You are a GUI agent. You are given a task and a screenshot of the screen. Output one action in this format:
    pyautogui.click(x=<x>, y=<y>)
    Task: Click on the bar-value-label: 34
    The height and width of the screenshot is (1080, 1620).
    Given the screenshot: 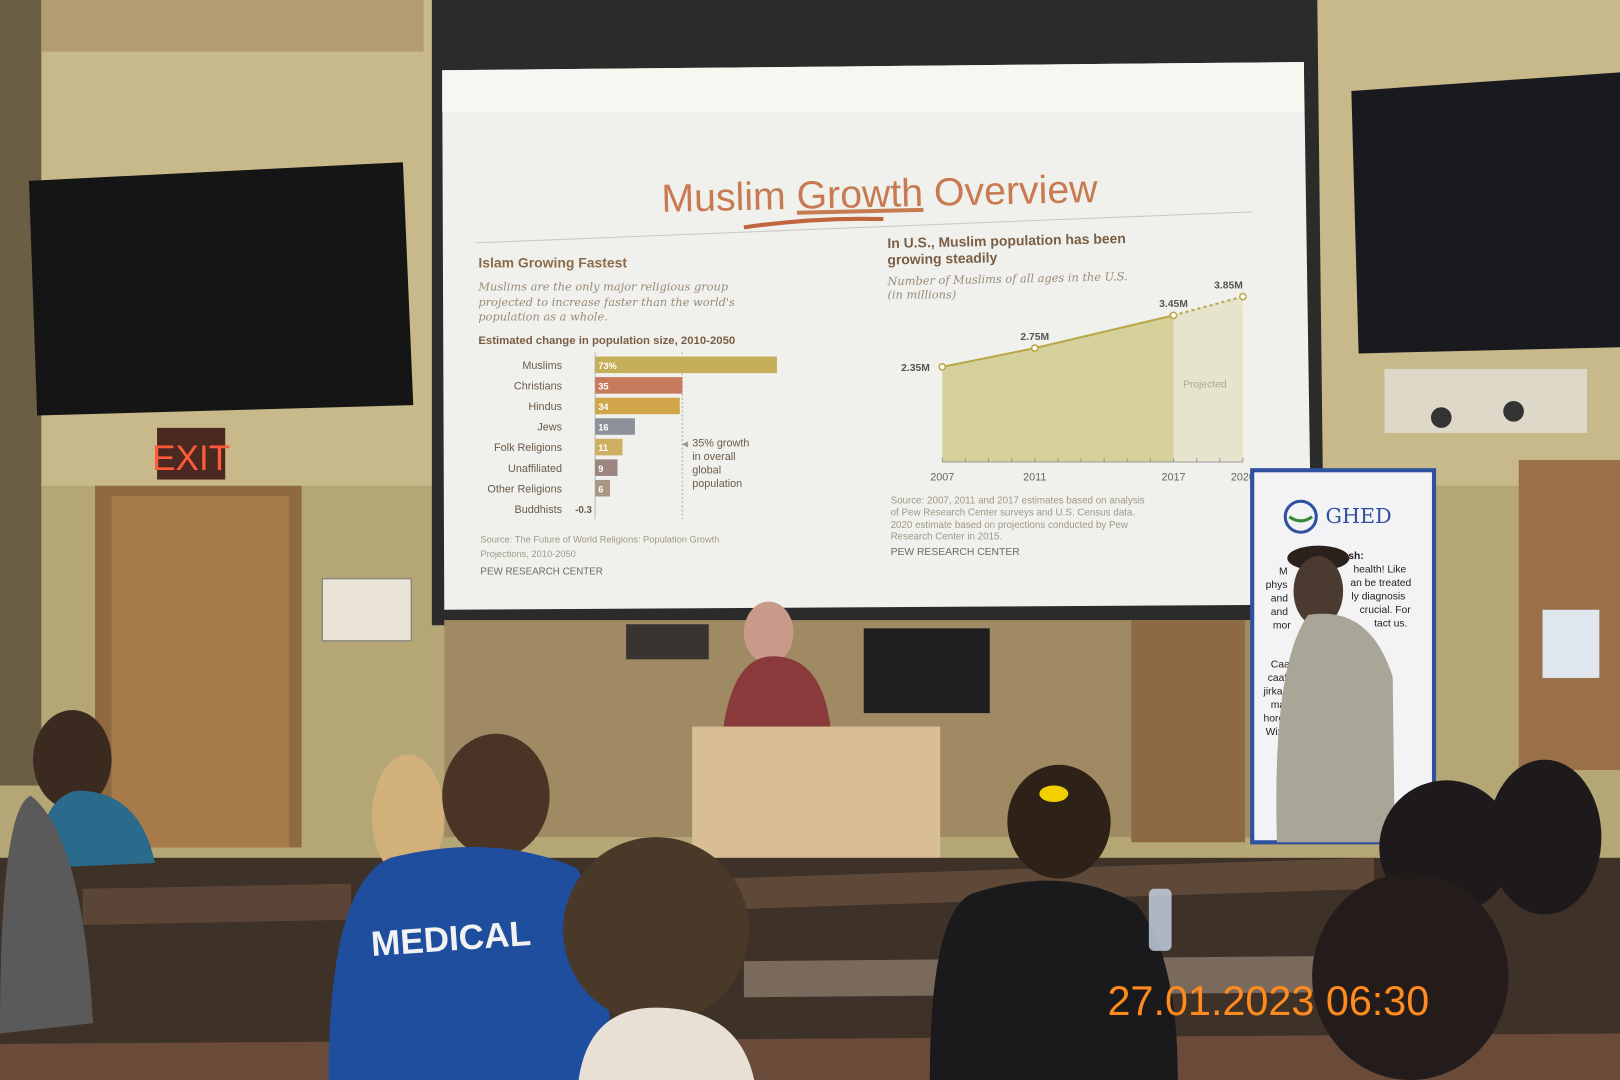 What is the action you would take?
    pyautogui.click(x=603, y=407)
    